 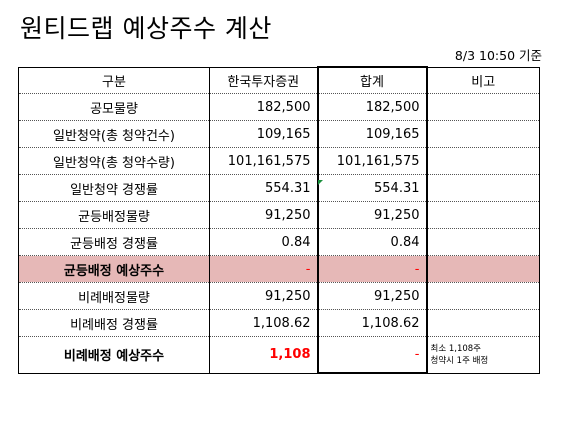 I want to click on note-line: 청약시 1주 배정, so click(x=459, y=360).